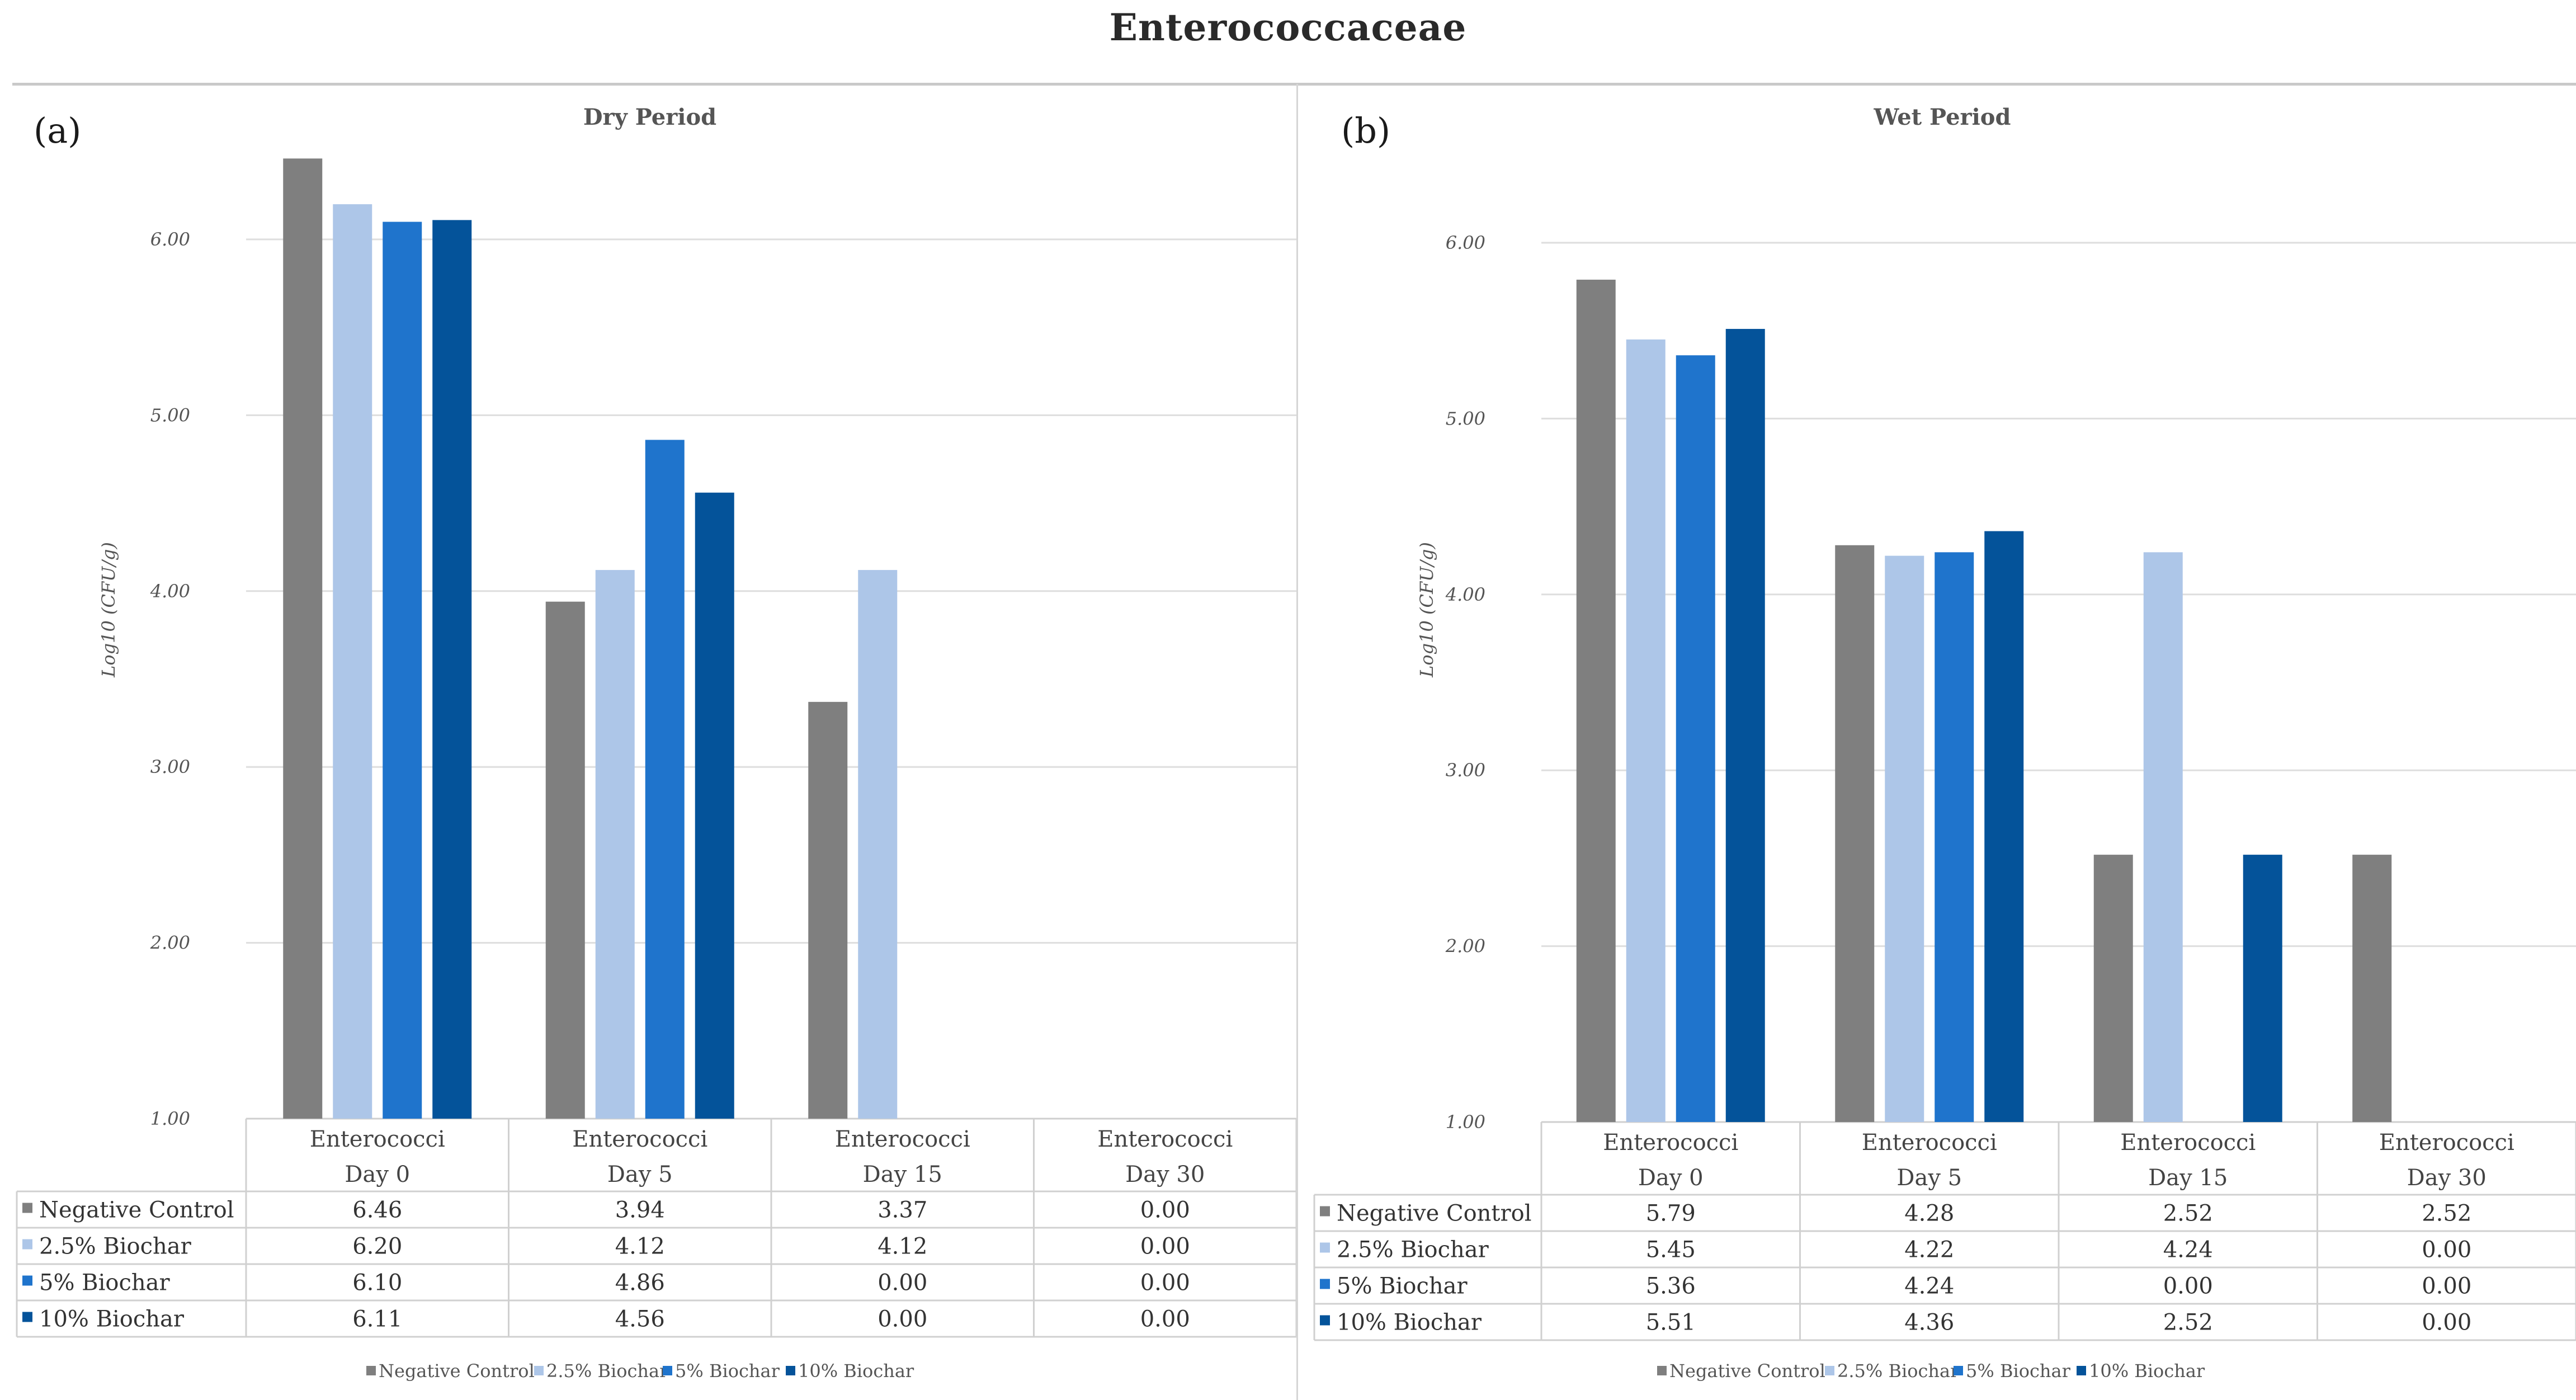  Describe the element at coordinates (1294, 85) in the screenshot. I see `title-divider` at that location.